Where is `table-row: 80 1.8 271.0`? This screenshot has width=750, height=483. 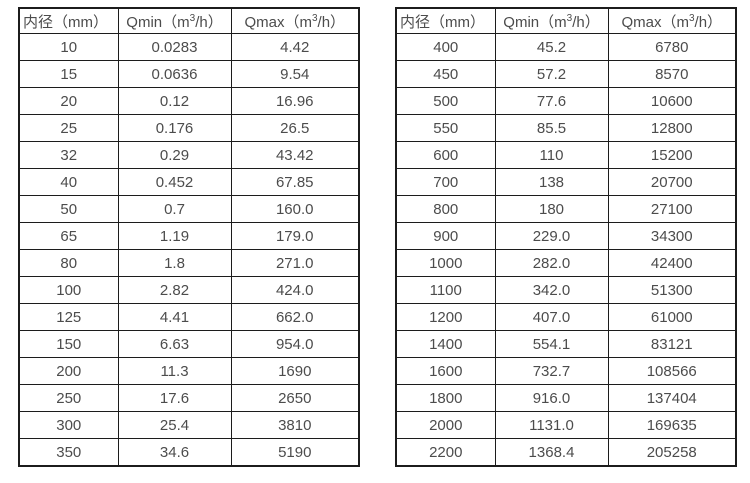
table-row: 80 1.8 271.0 is located at coordinates (189, 263).